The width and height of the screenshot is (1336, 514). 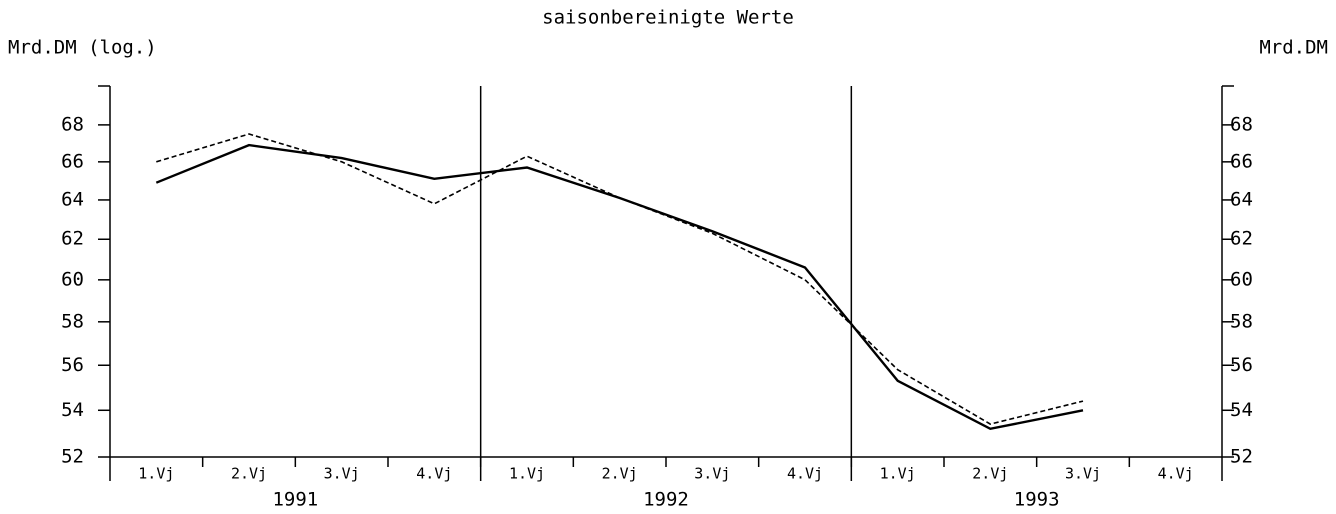 What do you see at coordinates (1241, 457) in the screenshot?
I see `y2-tick-label: 52` at bounding box center [1241, 457].